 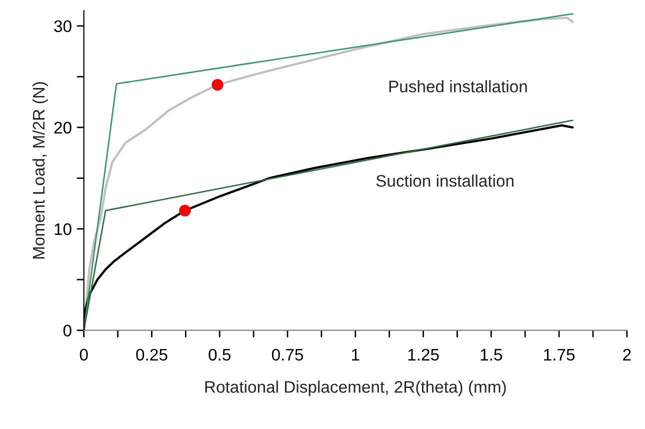 What do you see at coordinates (84, 354) in the screenshot?
I see `x-tick-label: 0` at bounding box center [84, 354].